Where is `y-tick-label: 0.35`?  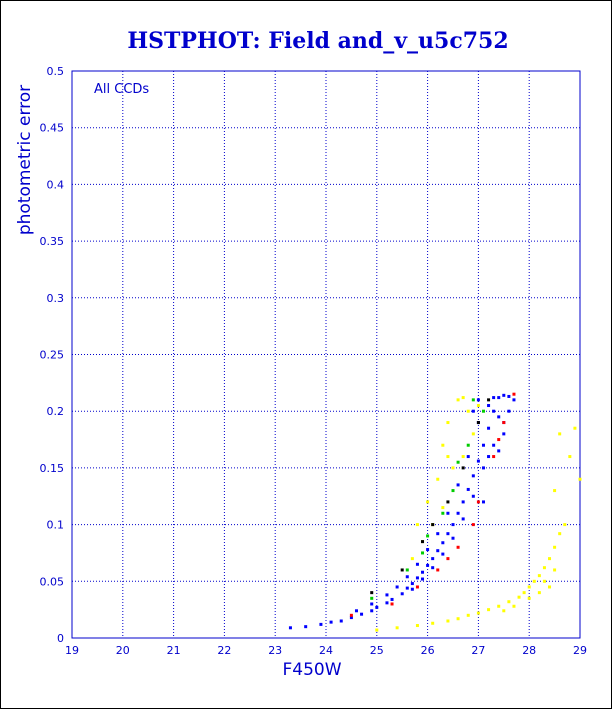
y-tick-label: 0.35 is located at coordinates (52, 241).